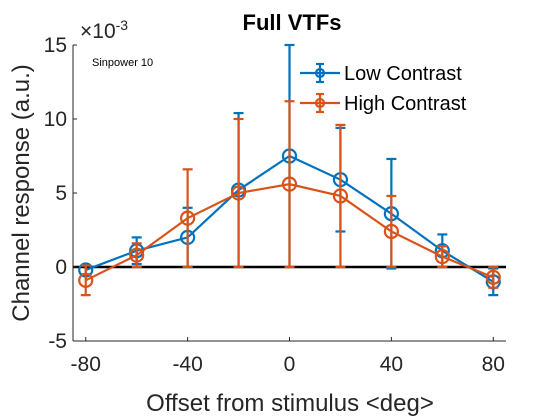 The width and height of the screenshot is (560, 420). What do you see at coordinates (55, 119) in the screenshot?
I see `y-tick-label: 10` at bounding box center [55, 119].